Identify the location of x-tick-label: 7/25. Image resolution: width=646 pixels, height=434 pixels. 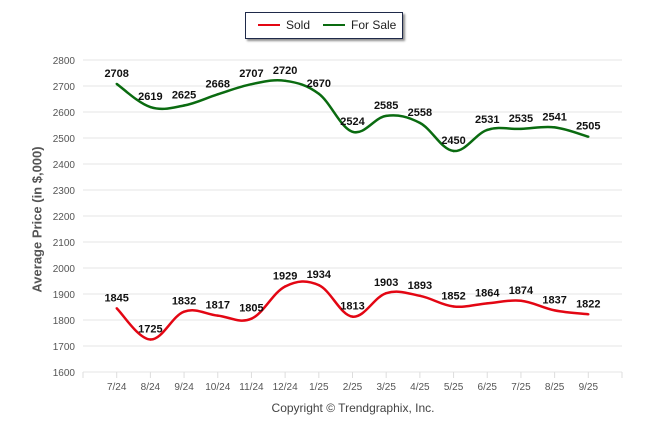
(521, 387).